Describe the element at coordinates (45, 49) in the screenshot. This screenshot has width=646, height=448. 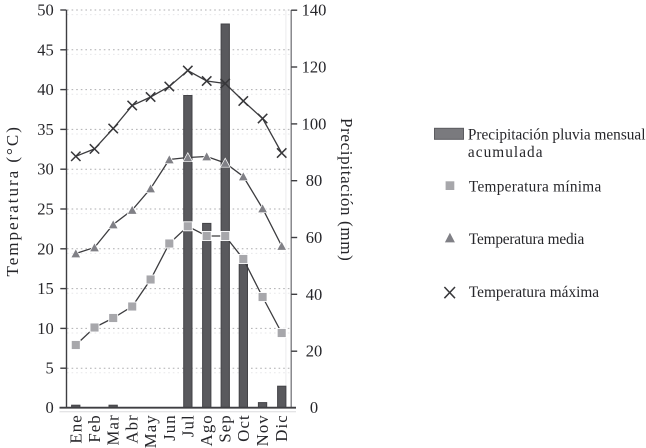
I see `svg-text: 45` at that location.